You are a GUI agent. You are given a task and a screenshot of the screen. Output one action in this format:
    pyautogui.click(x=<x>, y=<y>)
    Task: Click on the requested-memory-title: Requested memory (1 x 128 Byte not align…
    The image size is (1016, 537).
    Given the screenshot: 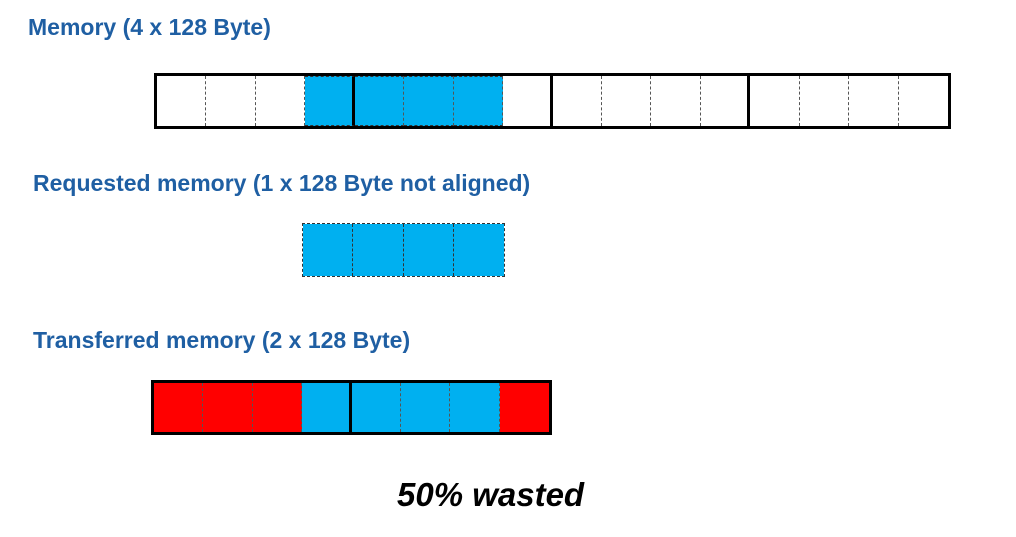 What is the action you would take?
    pyautogui.click(x=282, y=183)
    